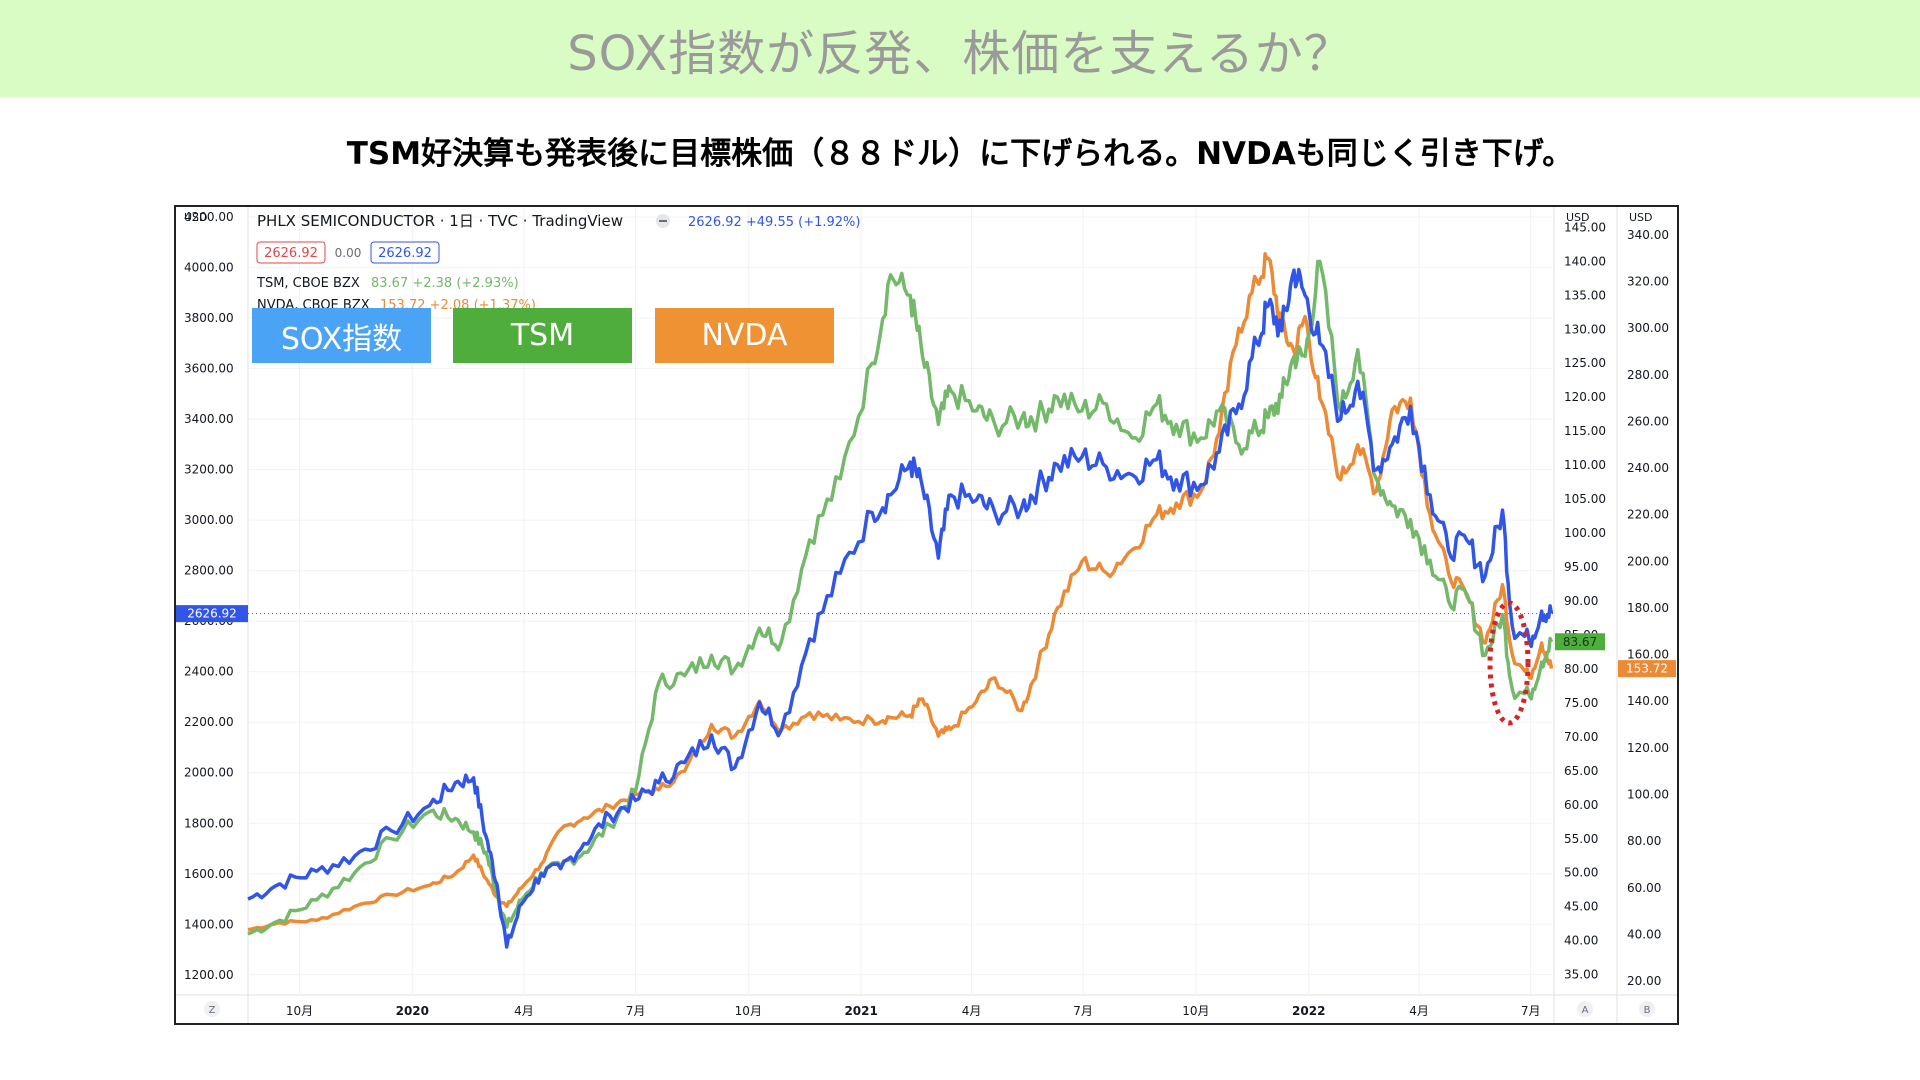  Describe the element at coordinates (445, 283) in the screenshot. I see `tsm-quote: 83.67 +2.38 (+2.93%)` at that location.